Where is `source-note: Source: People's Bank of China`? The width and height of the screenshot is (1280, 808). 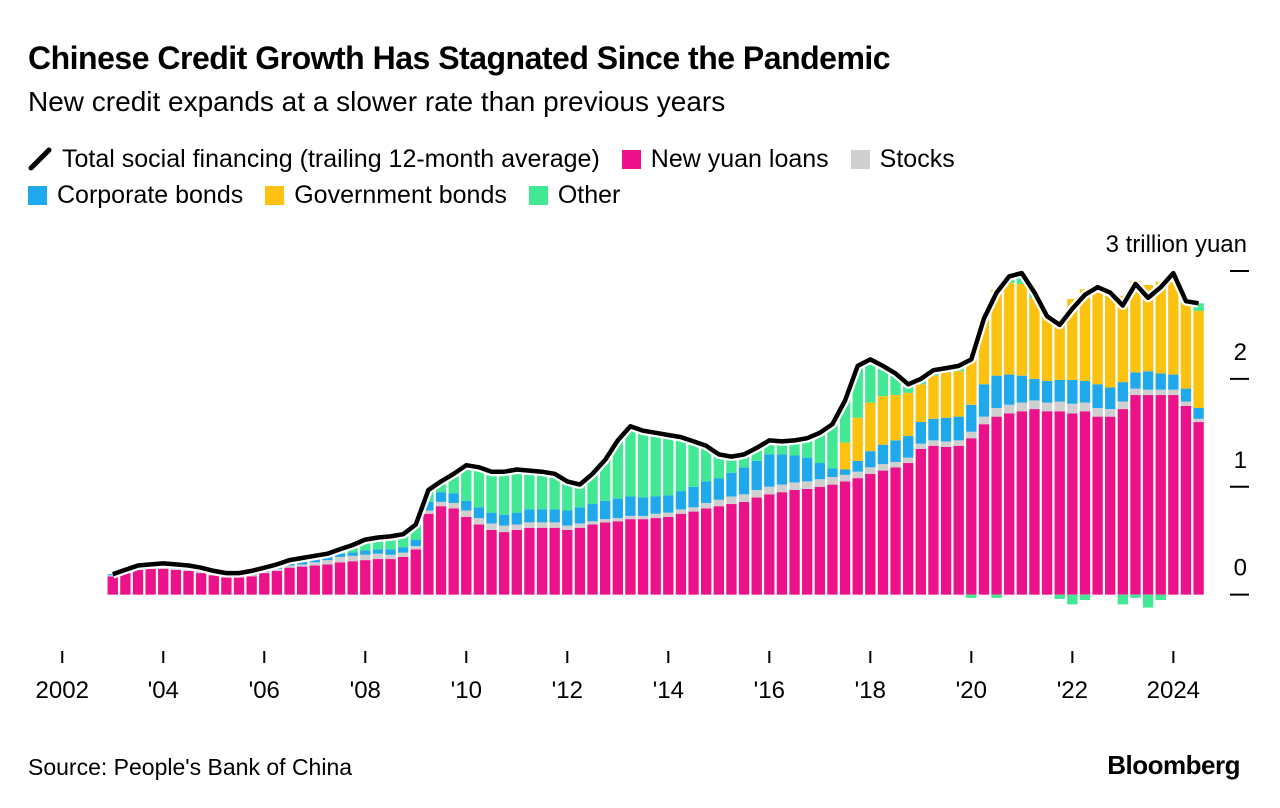
source-note: Source: People's Bank of China is located at coordinates (190, 767).